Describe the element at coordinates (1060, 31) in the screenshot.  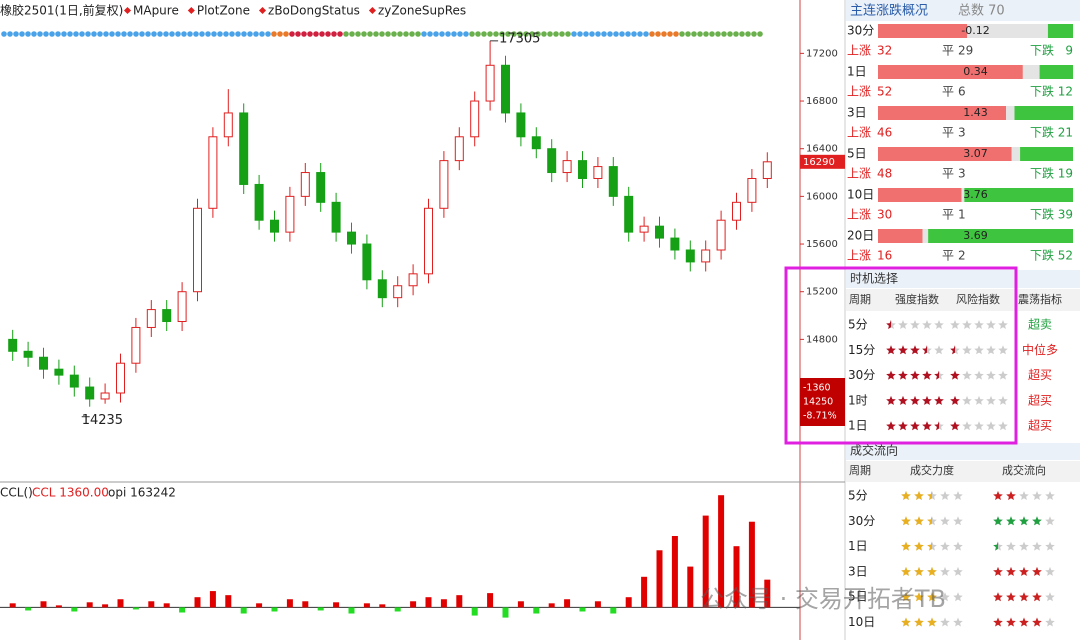
I see `breadth-down` at that location.